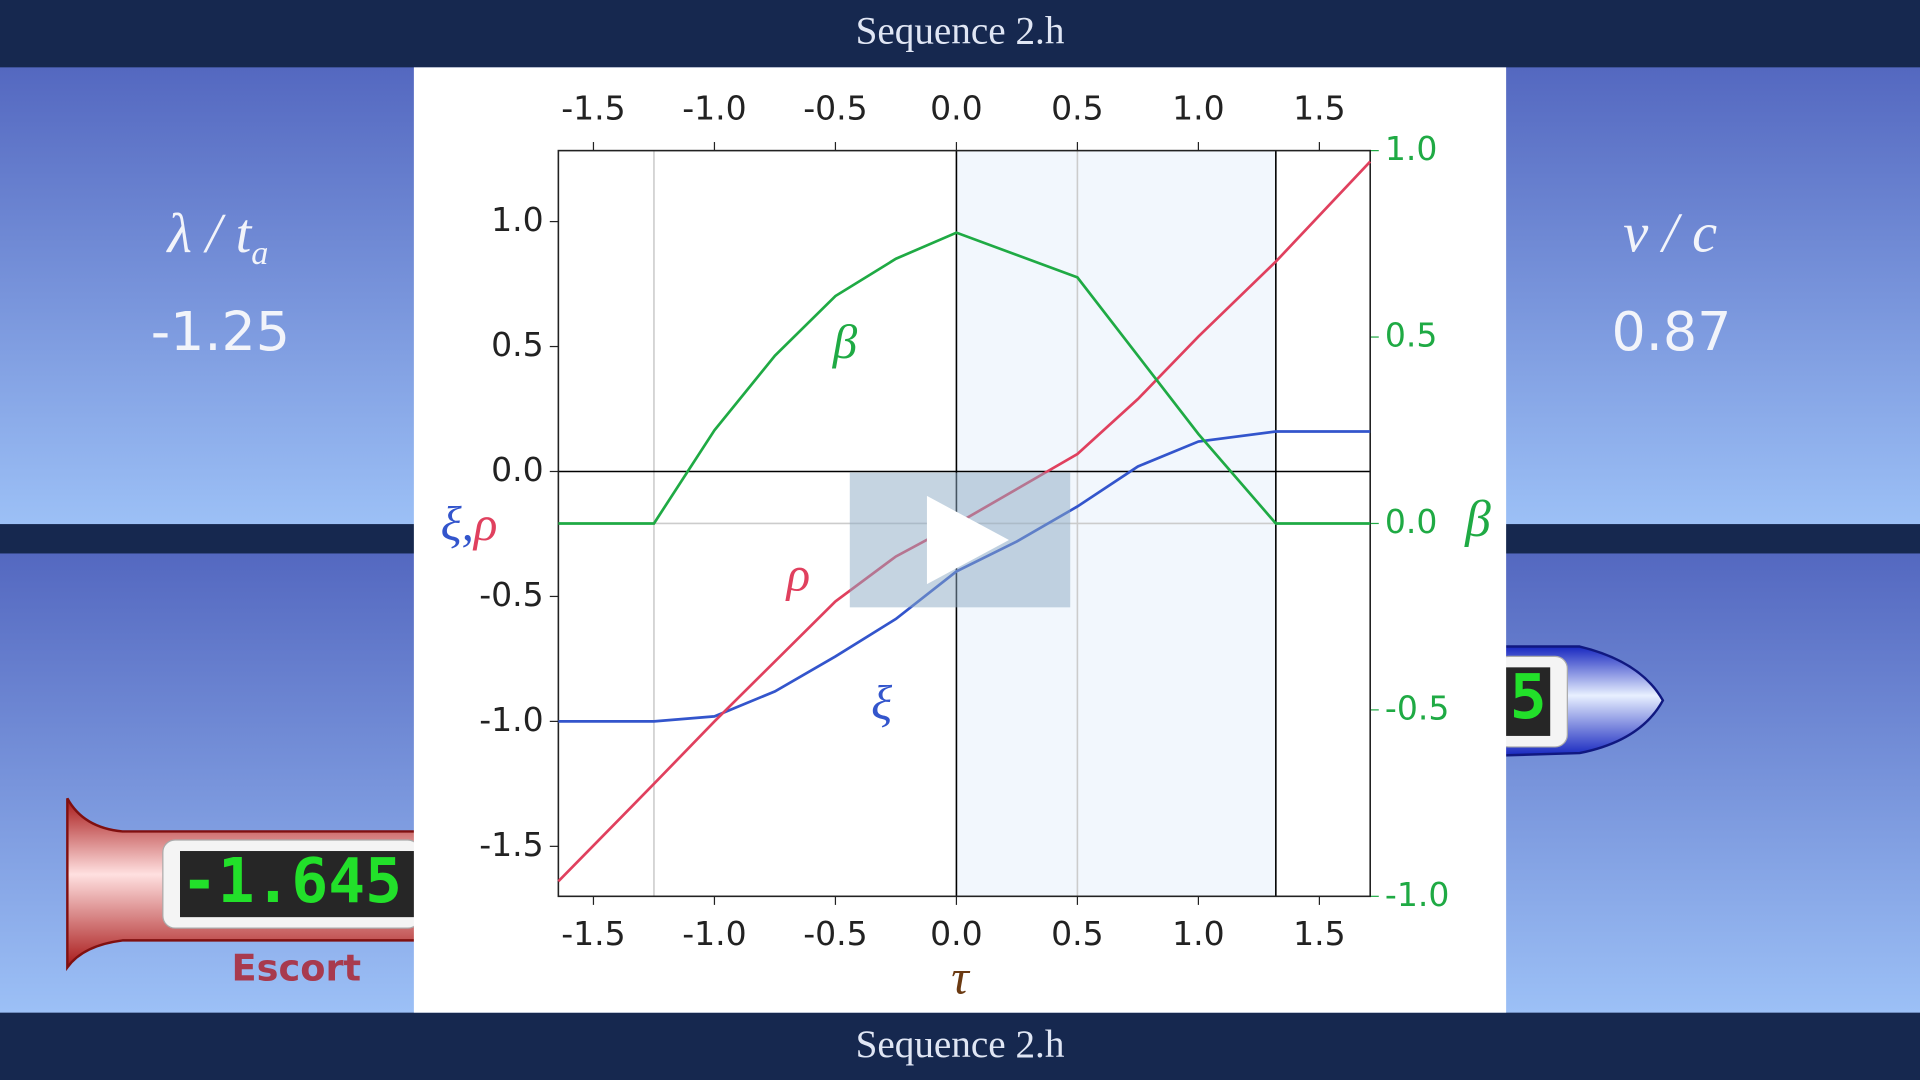 The image size is (1920, 1080). What do you see at coordinates (208, 234) in the screenshot?
I see `left-label-main: λ / t` at bounding box center [208, 234].